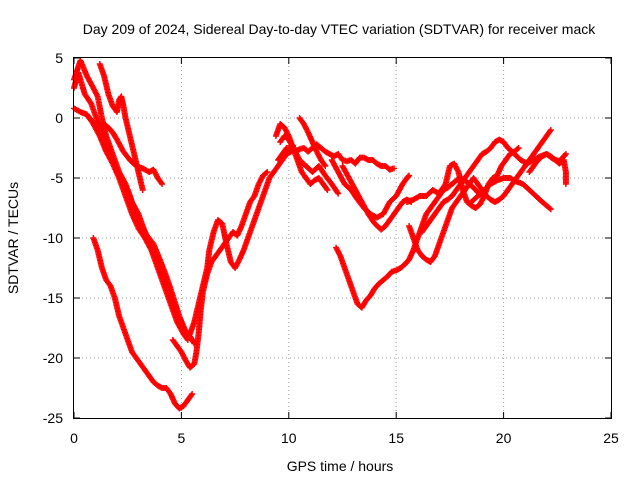  What do you see at coordinates (504, 438) in the screenshot?
I see `x-tick-label: 20` at bounding box center [504, 438].